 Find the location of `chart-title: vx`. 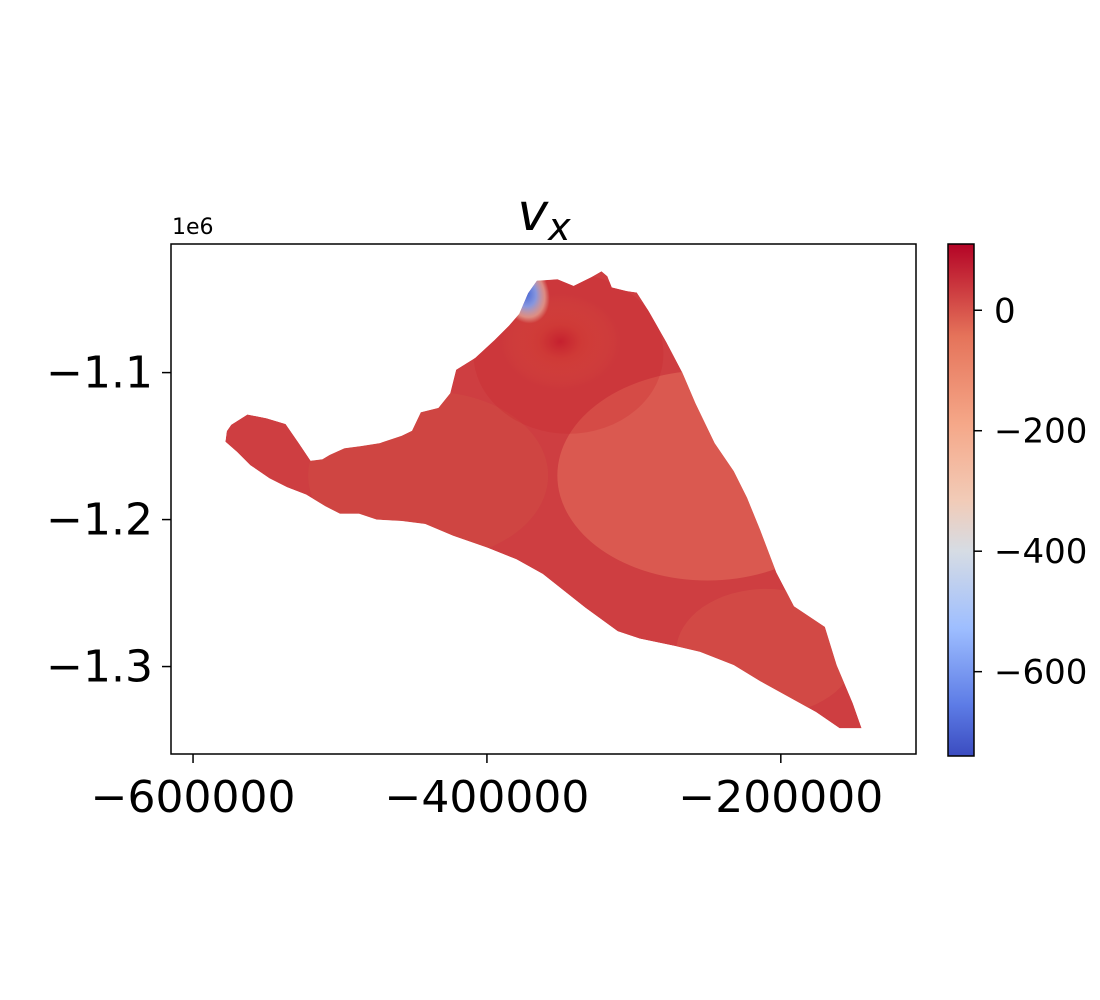

chart-title: vx is located at coordinates (544, 216).